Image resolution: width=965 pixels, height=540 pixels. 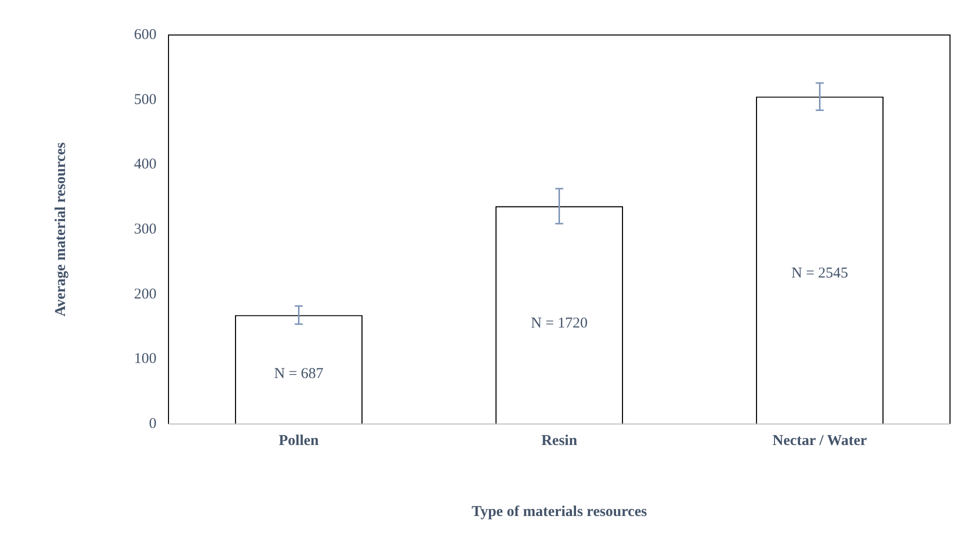 I want to click on annotation: N = 687, so click(x=299, y=374).